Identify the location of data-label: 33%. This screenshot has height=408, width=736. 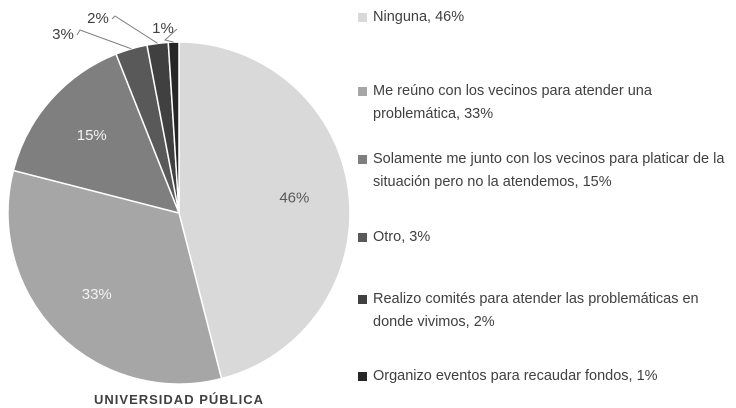
(97, 294).